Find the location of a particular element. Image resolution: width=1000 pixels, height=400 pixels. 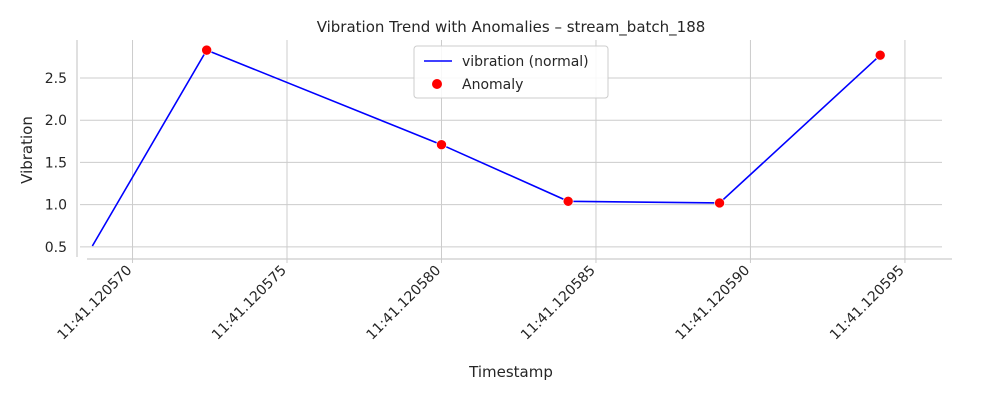

y-tick-label: 1.5 is located at coordinates (56, 163).